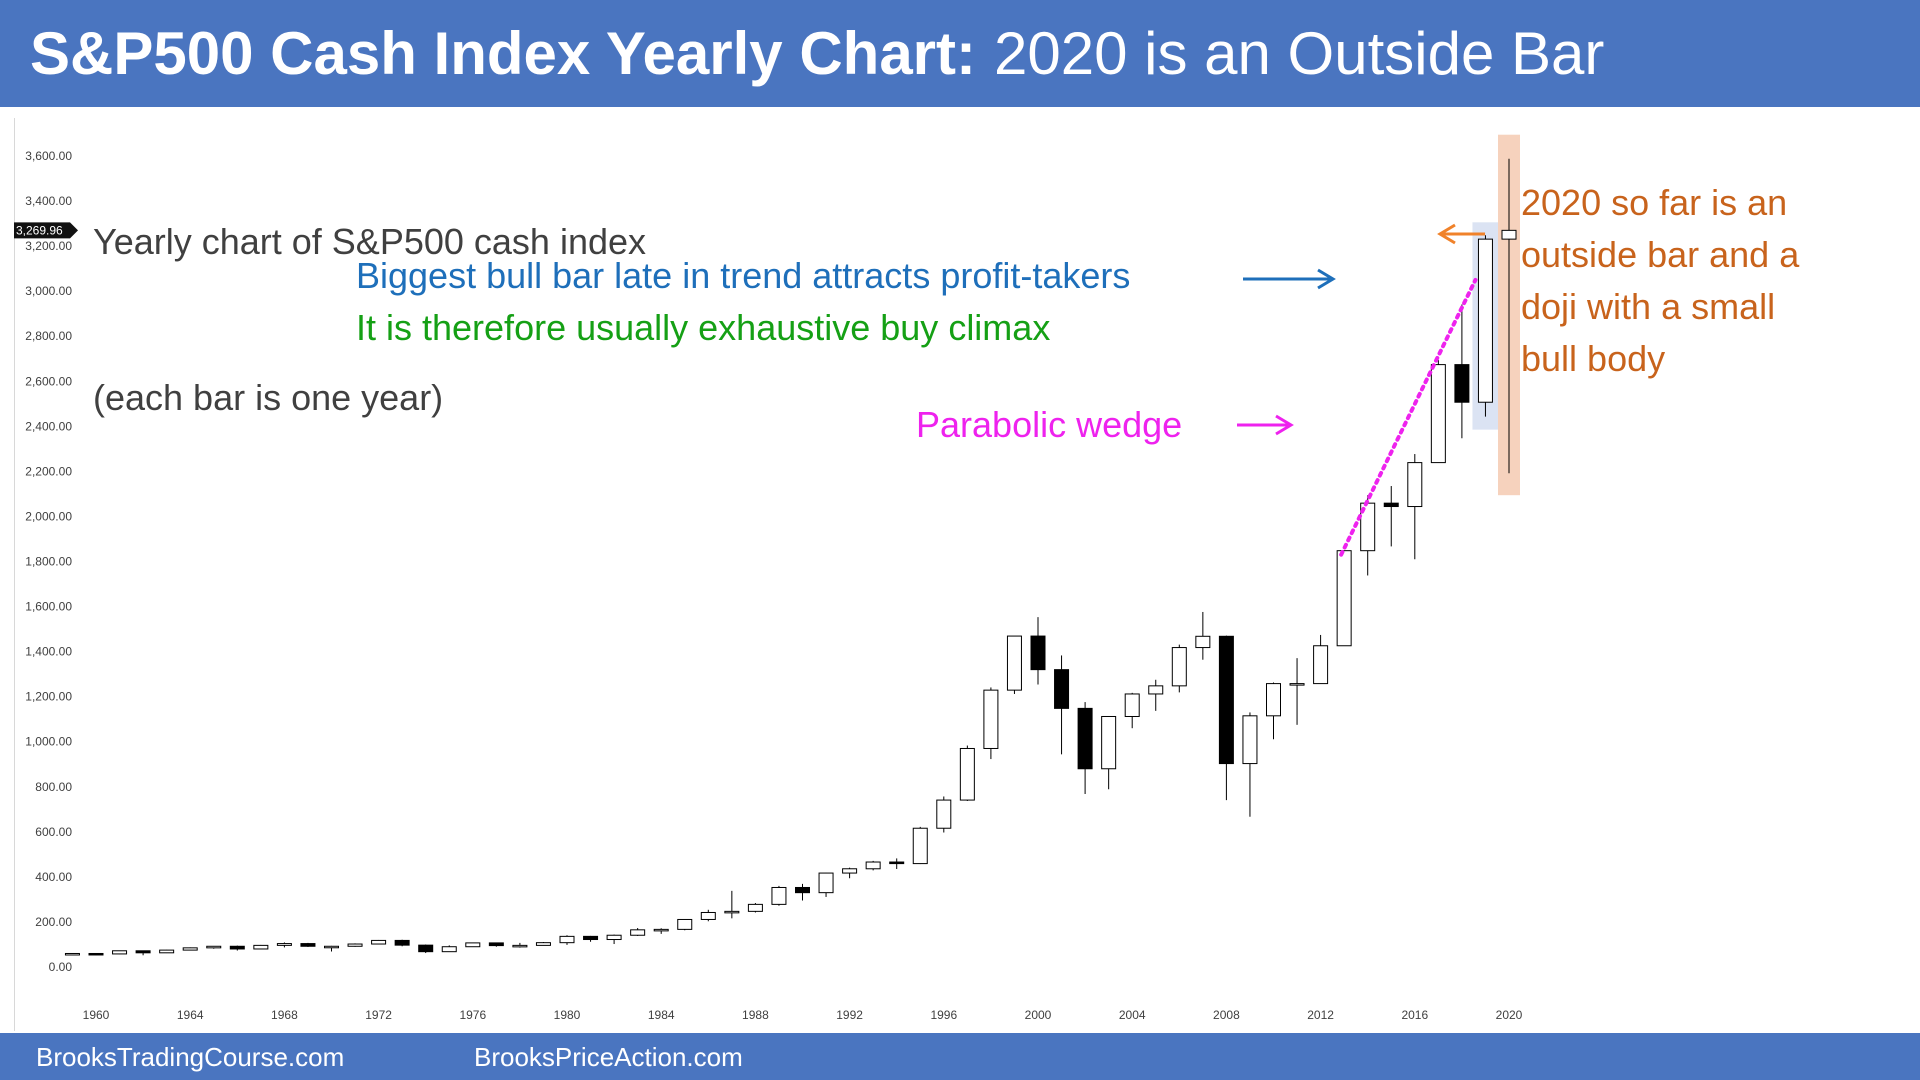 Image resolution: width=1920 pixels, height=1080 pixels. I want to click on candle-1981, so click(591, 938).